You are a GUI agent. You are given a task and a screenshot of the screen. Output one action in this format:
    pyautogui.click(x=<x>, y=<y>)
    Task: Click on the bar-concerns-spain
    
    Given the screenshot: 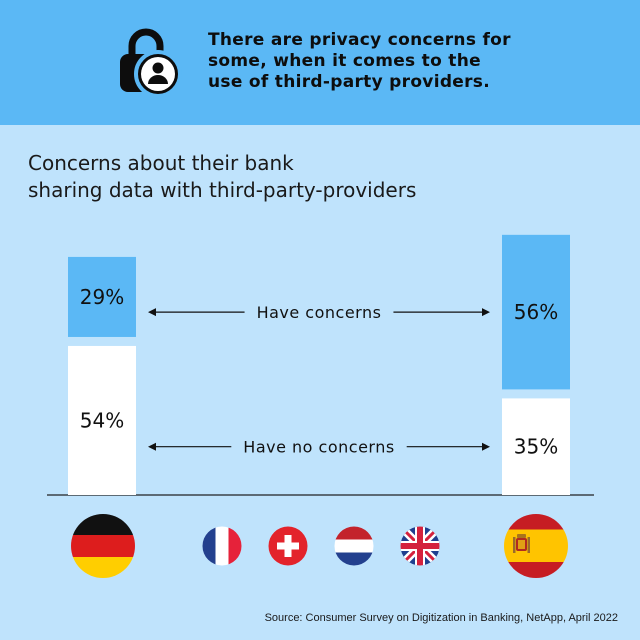 What is the action you would take?
    pyautogui.click(x=536, y=312)
    